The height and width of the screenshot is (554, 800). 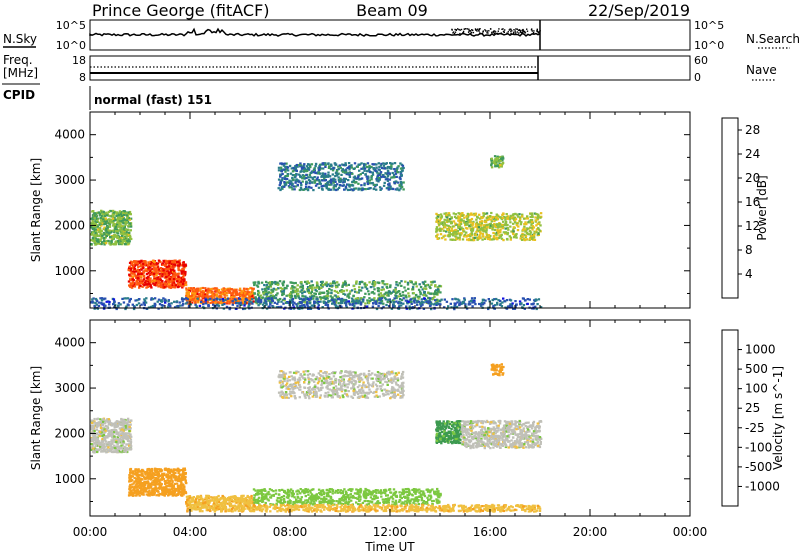 What do you see at coordinates (390, 35) in the screenshot?
I see `nsky-strip-frame` at bounding box center [390, 35].